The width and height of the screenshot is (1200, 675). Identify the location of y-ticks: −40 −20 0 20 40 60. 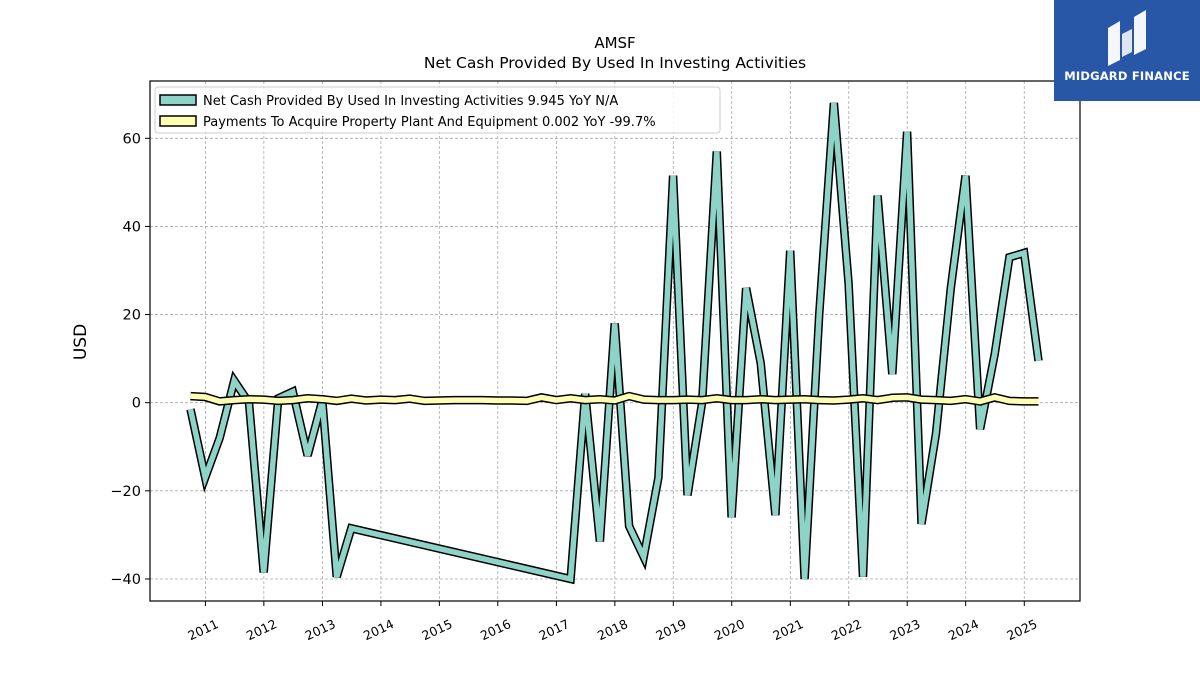
(130, 359).